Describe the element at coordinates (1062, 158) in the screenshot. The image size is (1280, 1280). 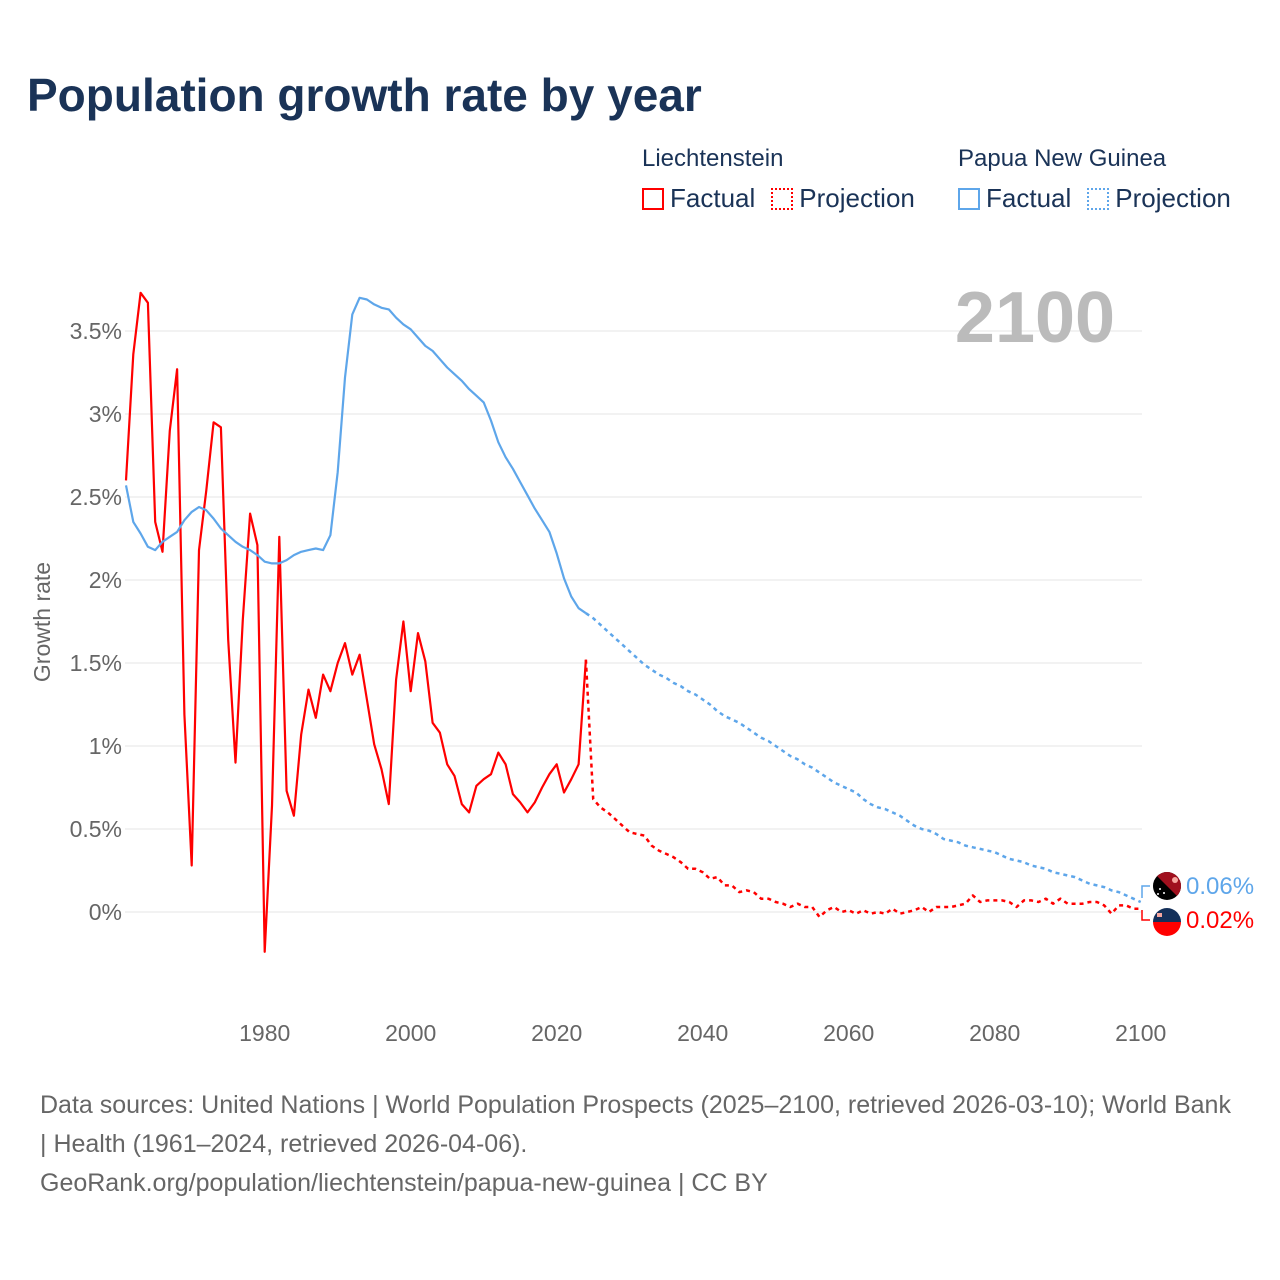
I see `legend-group-name: Papua New Guinea` at that location.